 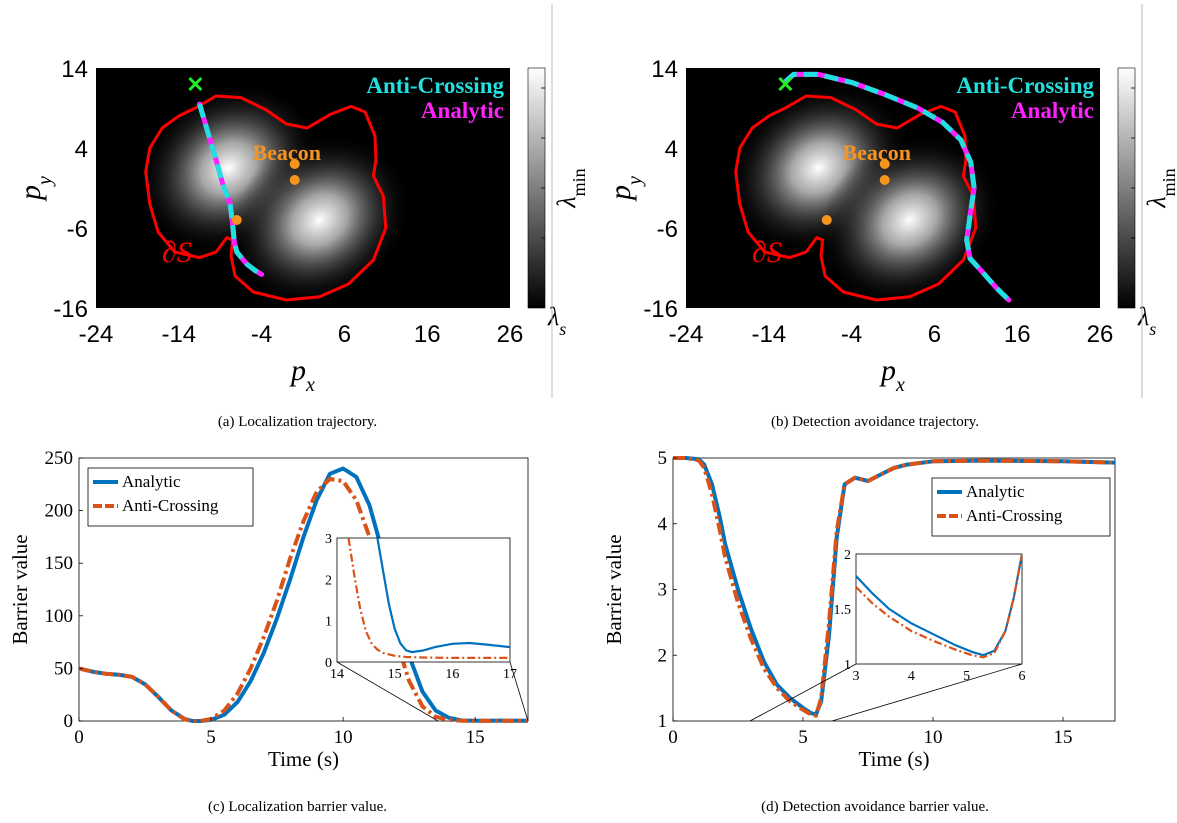 What do you see at coordinates (35, 189) in the screenshot?
I see `y-axis-label: py` at bounding box center [35, 189].